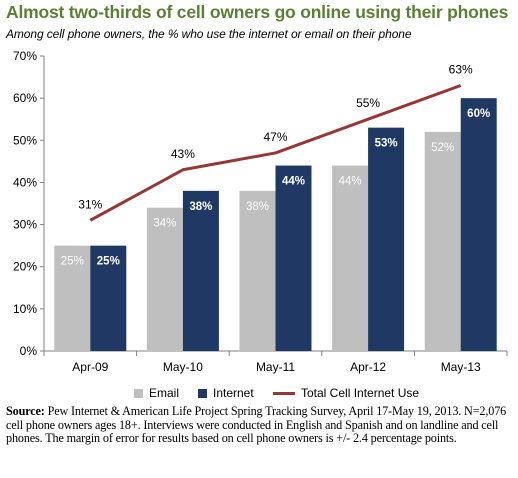 This screenshot has width=518, height=478. Describe the element at coordinates (461, 367) in the screenshot. I see `x-tick-label: May-13` at that location.